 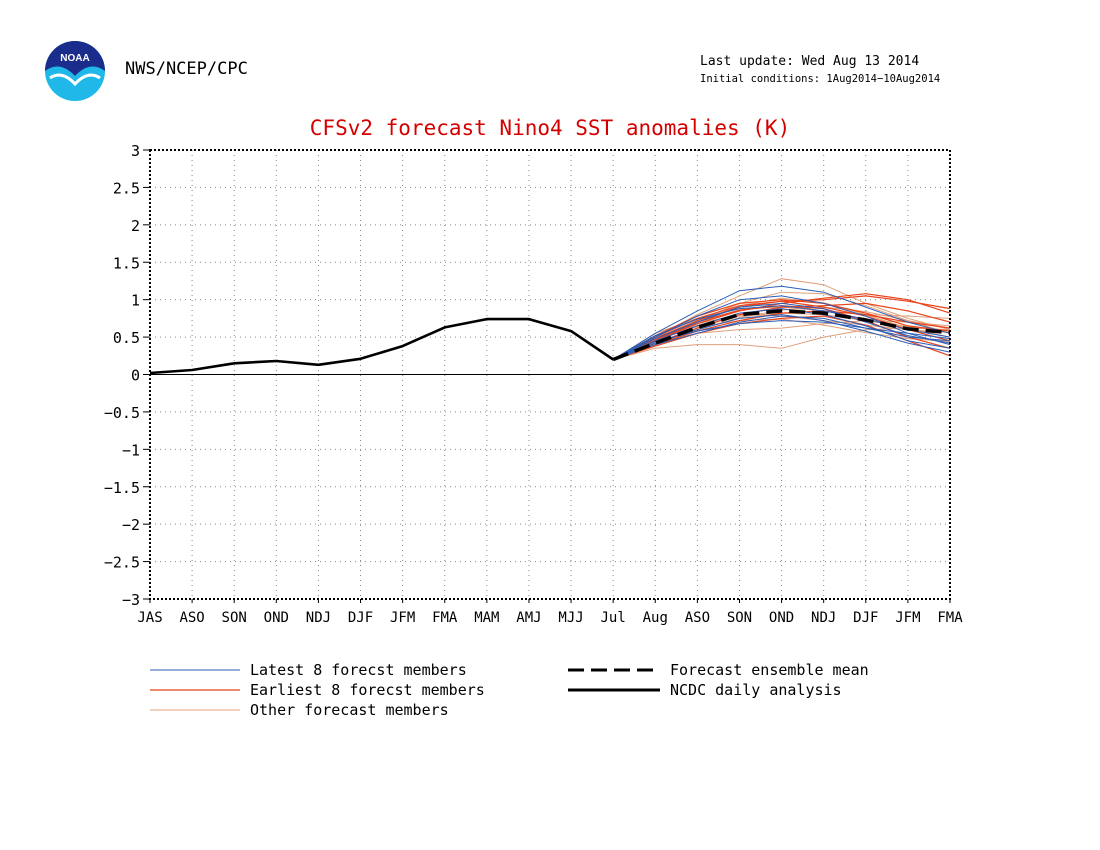 What do you see at coordinates (135, 376) in the screenshot?
I see `y-tick-label: 0` at bounding box center [135, 376].